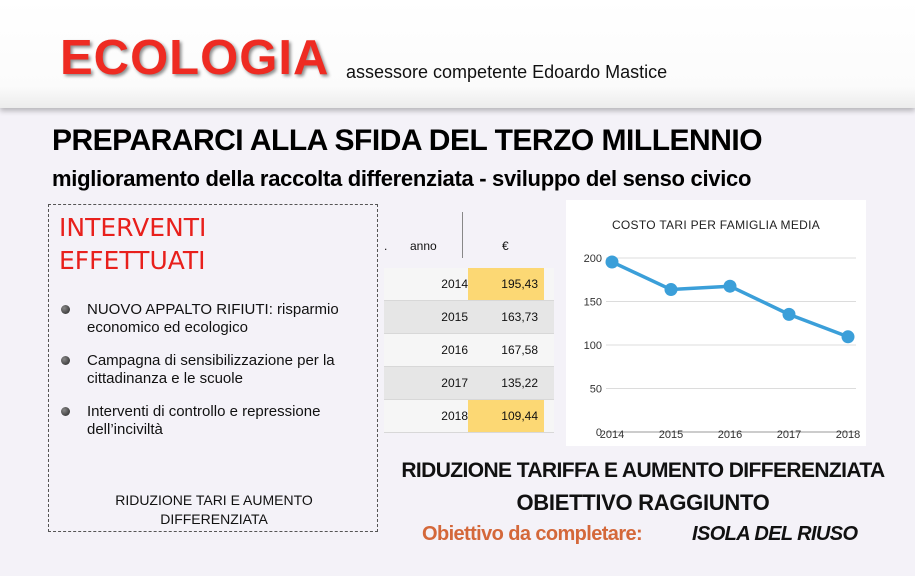  Describe the element at coordinates (214, 510) in the screenshot. I see `interventions-footer: RIDUZIONE TARI E AUMENTO DIFFERENZIATA` at that location.